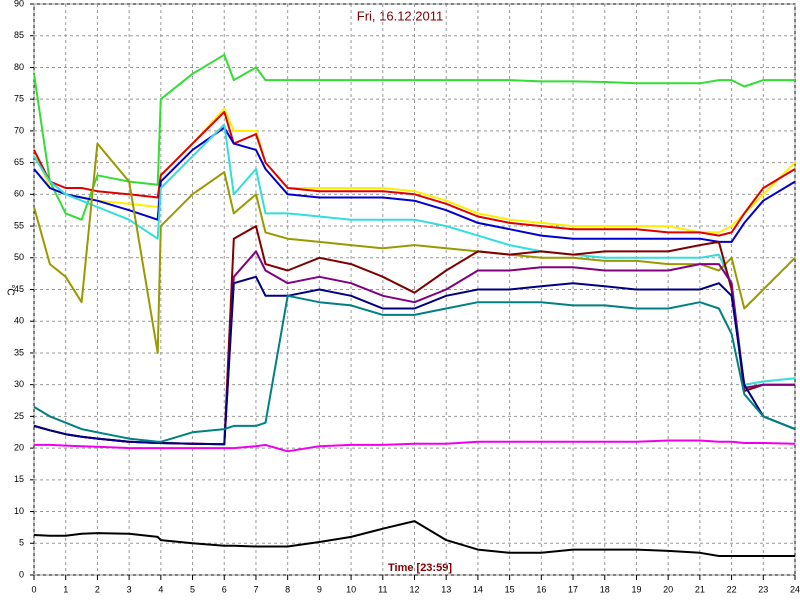 This screenshot has width=800, height=600. What do you see at coordinates (420, 568) in the screenshot?
I see `x-axis-label: Time [23:59]` at bounding box center [420, 568].